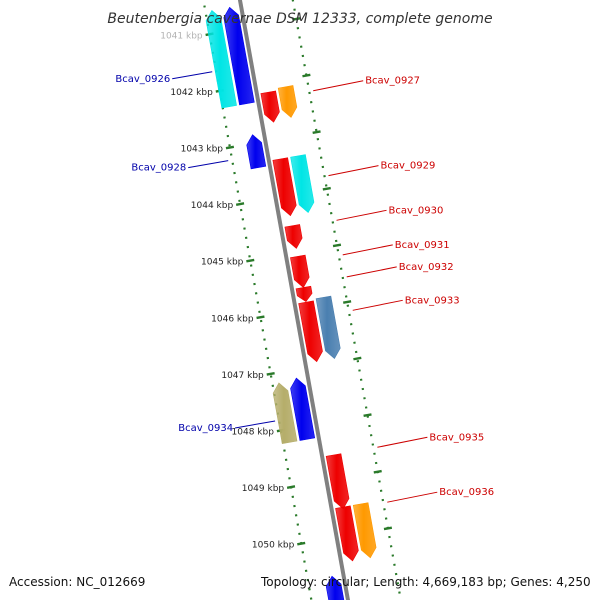 Image resolution: width=600 pixels, height=600 pixels. What do you see at coordinates (270, 106) in the screenshot?
I see `gene-f-0927-red` at bounding box center [270, 106].